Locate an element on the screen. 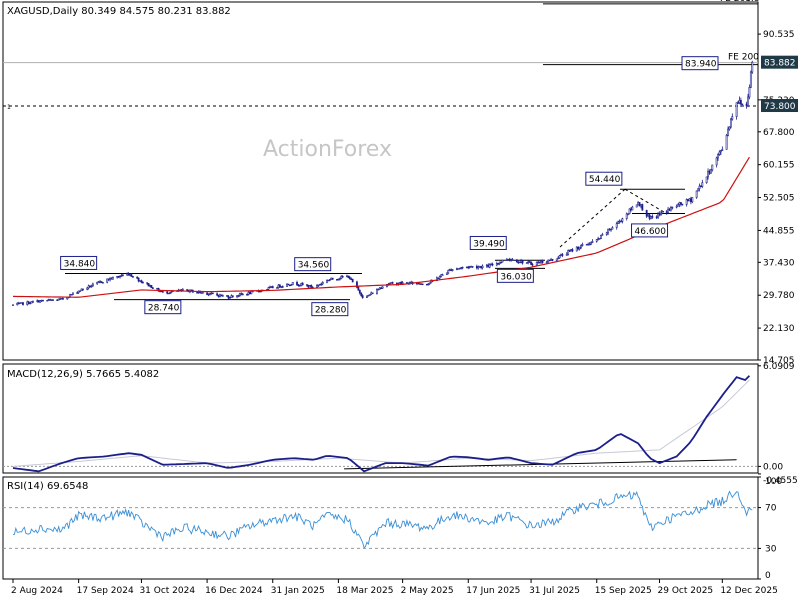  rsi-tick-label: 30 is located at coordinates (771, 549).